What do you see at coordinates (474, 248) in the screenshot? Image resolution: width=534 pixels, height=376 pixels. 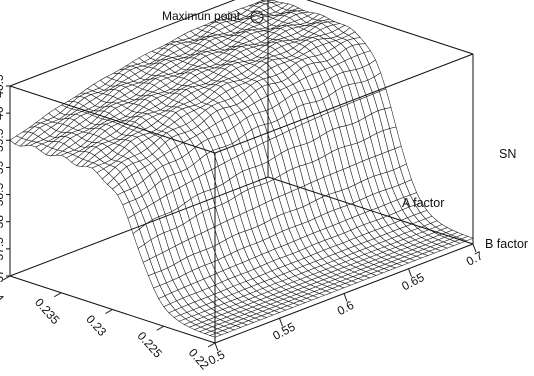 I see `x-tick-mark` at bounding box center [474, 248].